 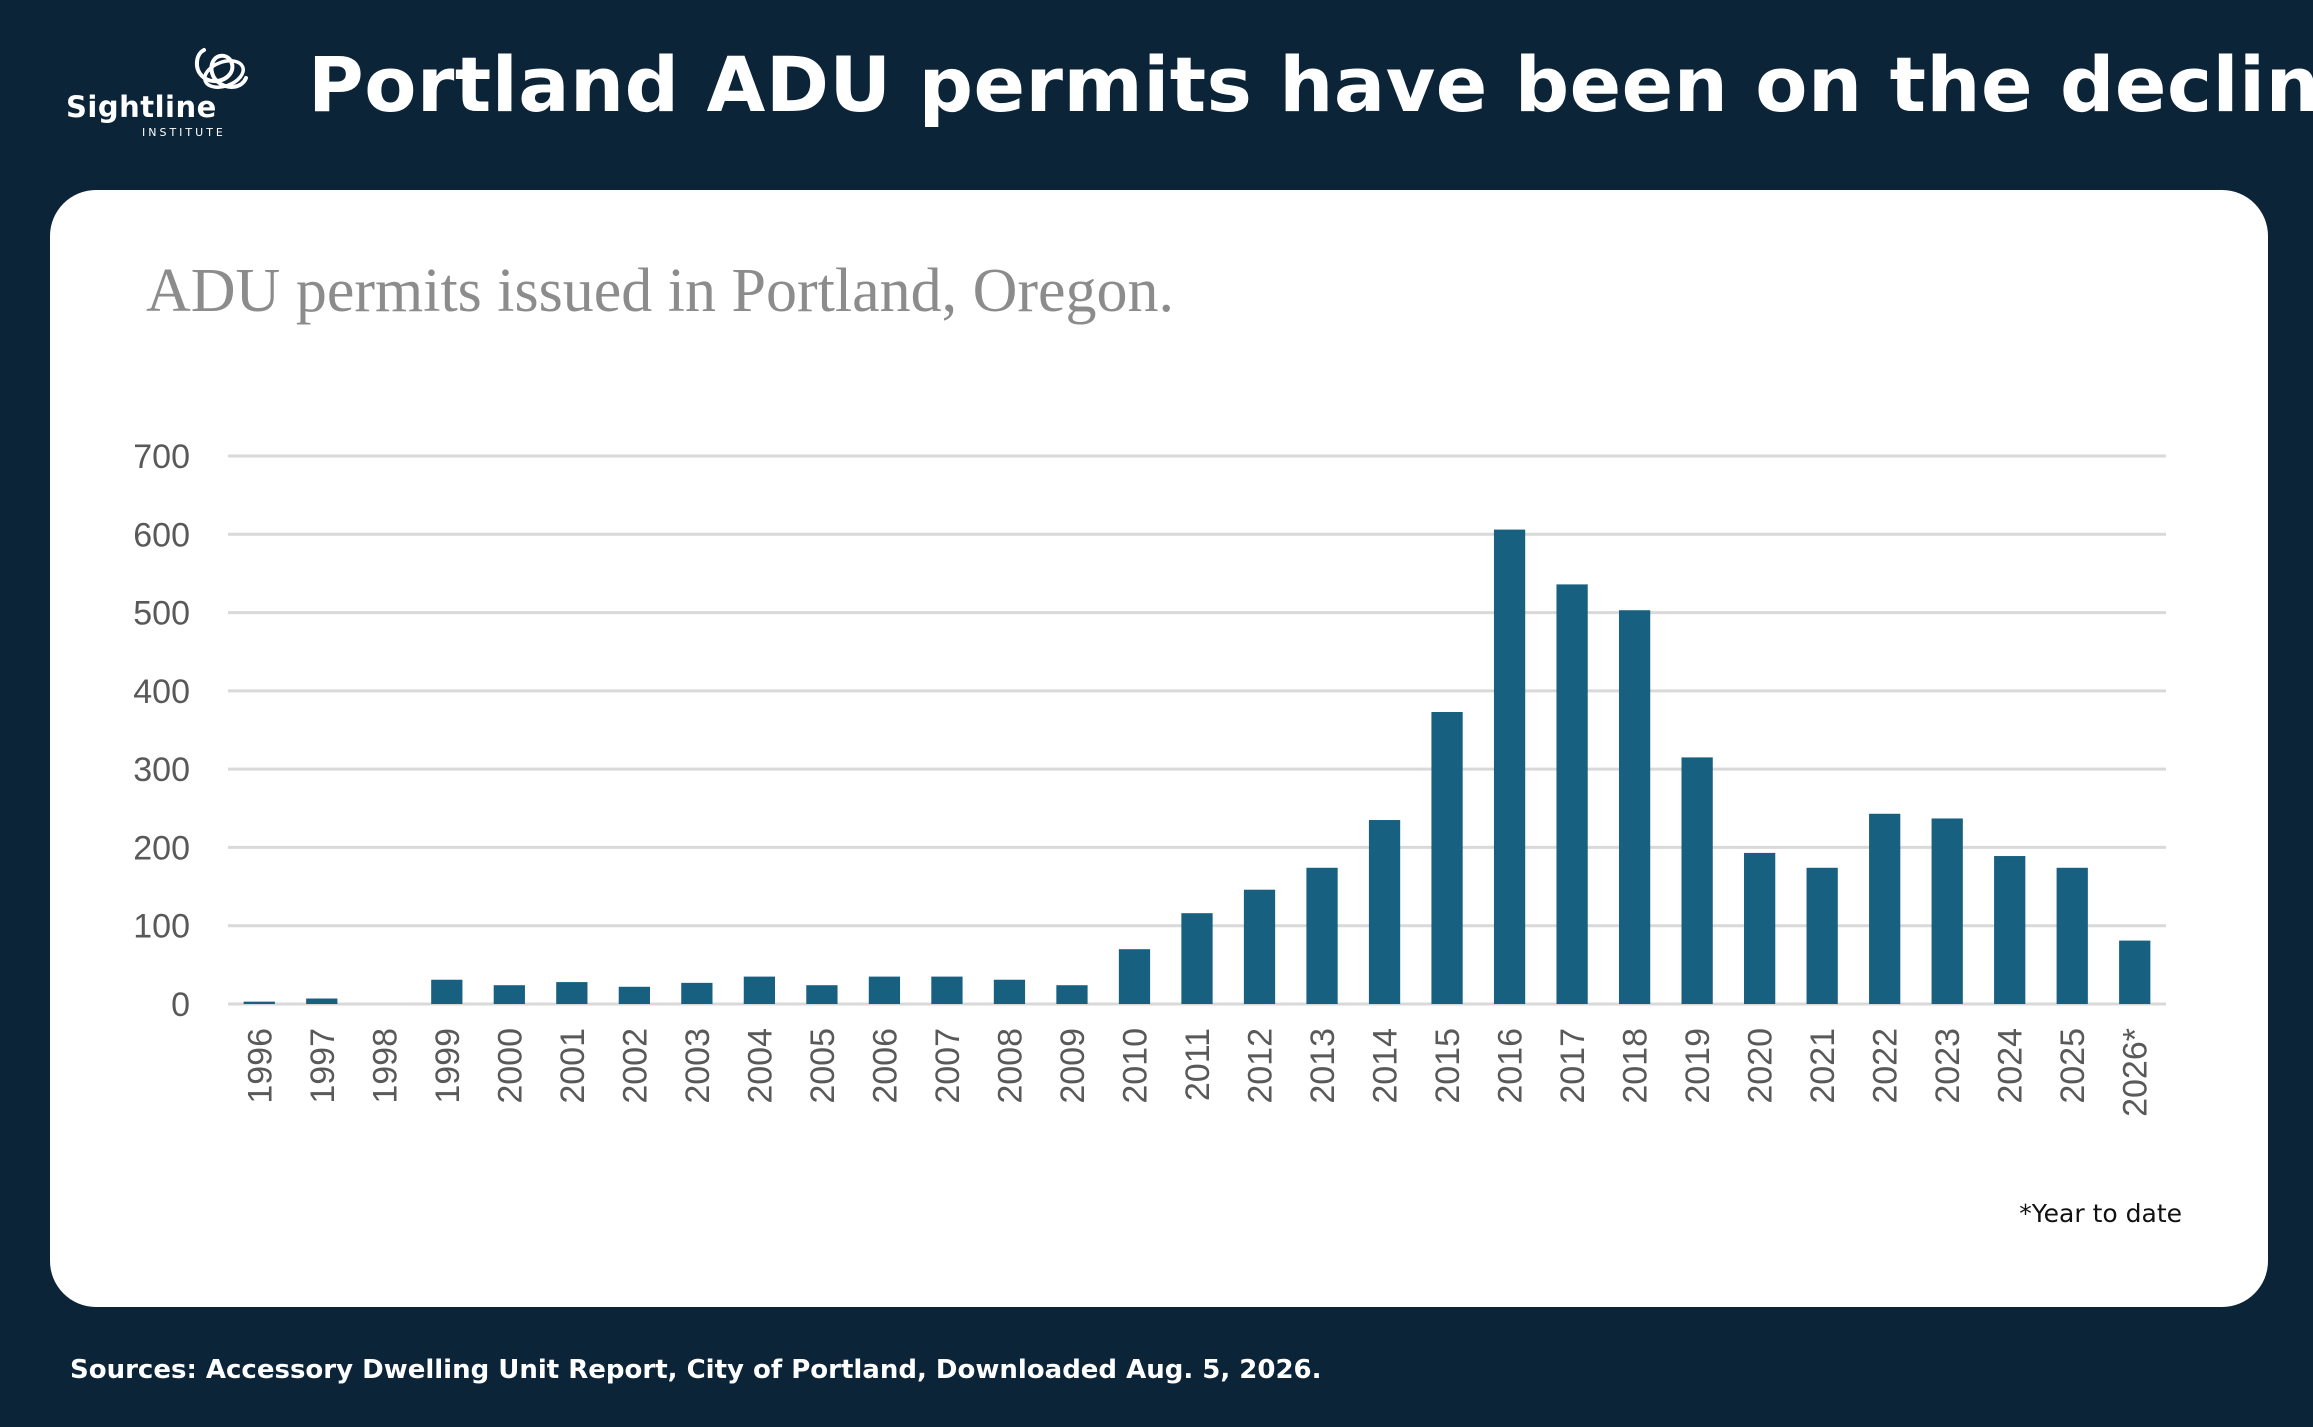 I want to click on x-tick-label: 2004, so click(x=760, y=1066).